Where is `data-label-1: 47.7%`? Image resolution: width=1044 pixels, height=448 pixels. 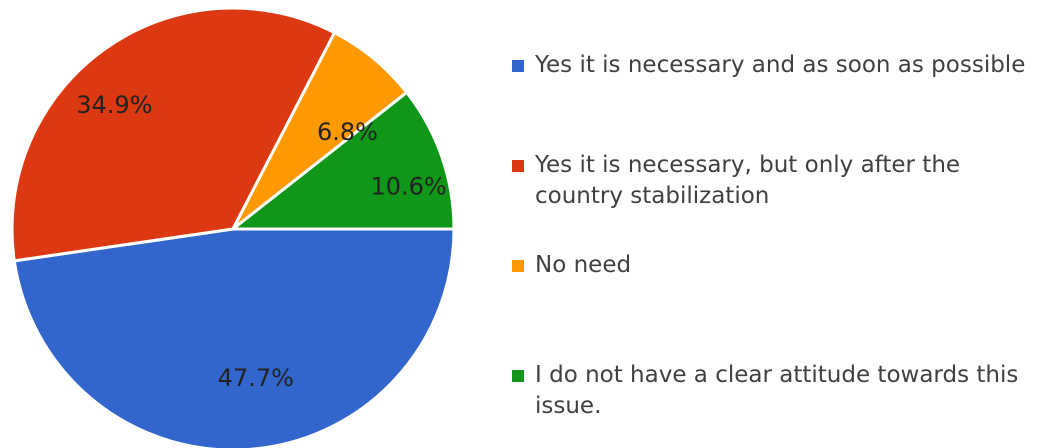 data-label-1: 47.7% is located at coordinates (256, 378).